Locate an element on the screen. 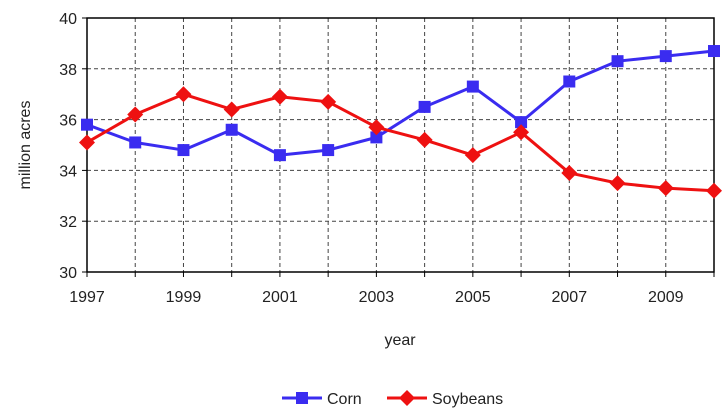 The width and height of the screenshot is (724, 416). y-tick-label: 40 is located at coordinates (68, 19).